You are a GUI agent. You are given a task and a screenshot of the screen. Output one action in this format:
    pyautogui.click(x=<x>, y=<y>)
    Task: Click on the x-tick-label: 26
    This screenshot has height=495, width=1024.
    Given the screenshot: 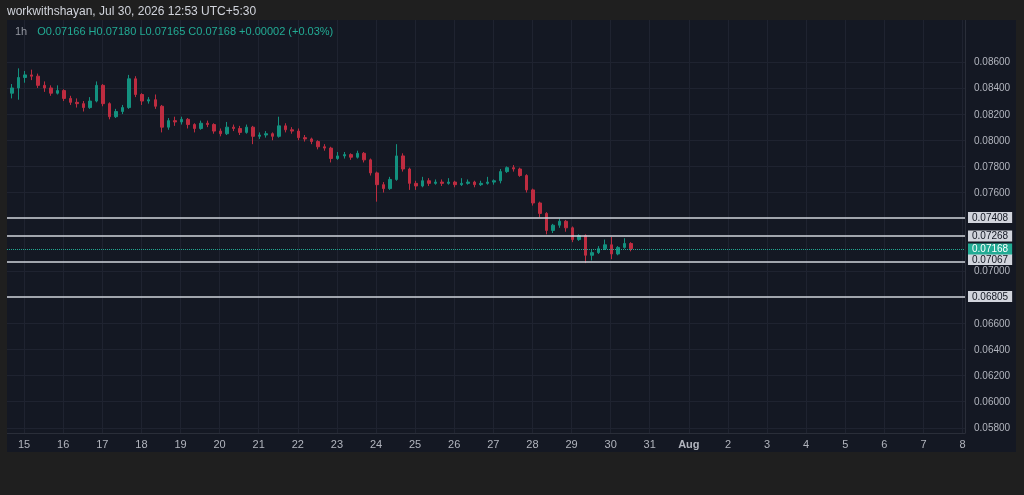 What is the action you would take?
    pyautogui.click(x=454, y=443)
    